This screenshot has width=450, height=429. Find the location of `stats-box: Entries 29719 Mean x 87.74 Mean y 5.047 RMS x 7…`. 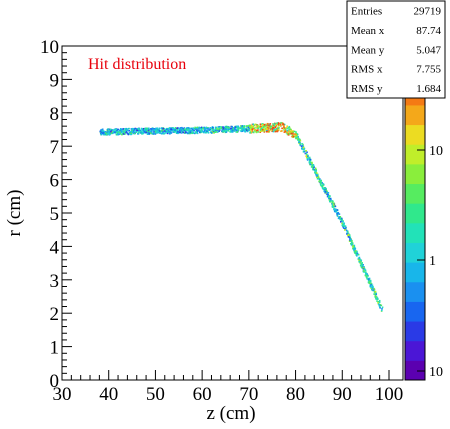

stats-box: Entries 29719 Mean x 87.74 Mean y 5.047 RMS x 7… is located at coordinates (396, 49).